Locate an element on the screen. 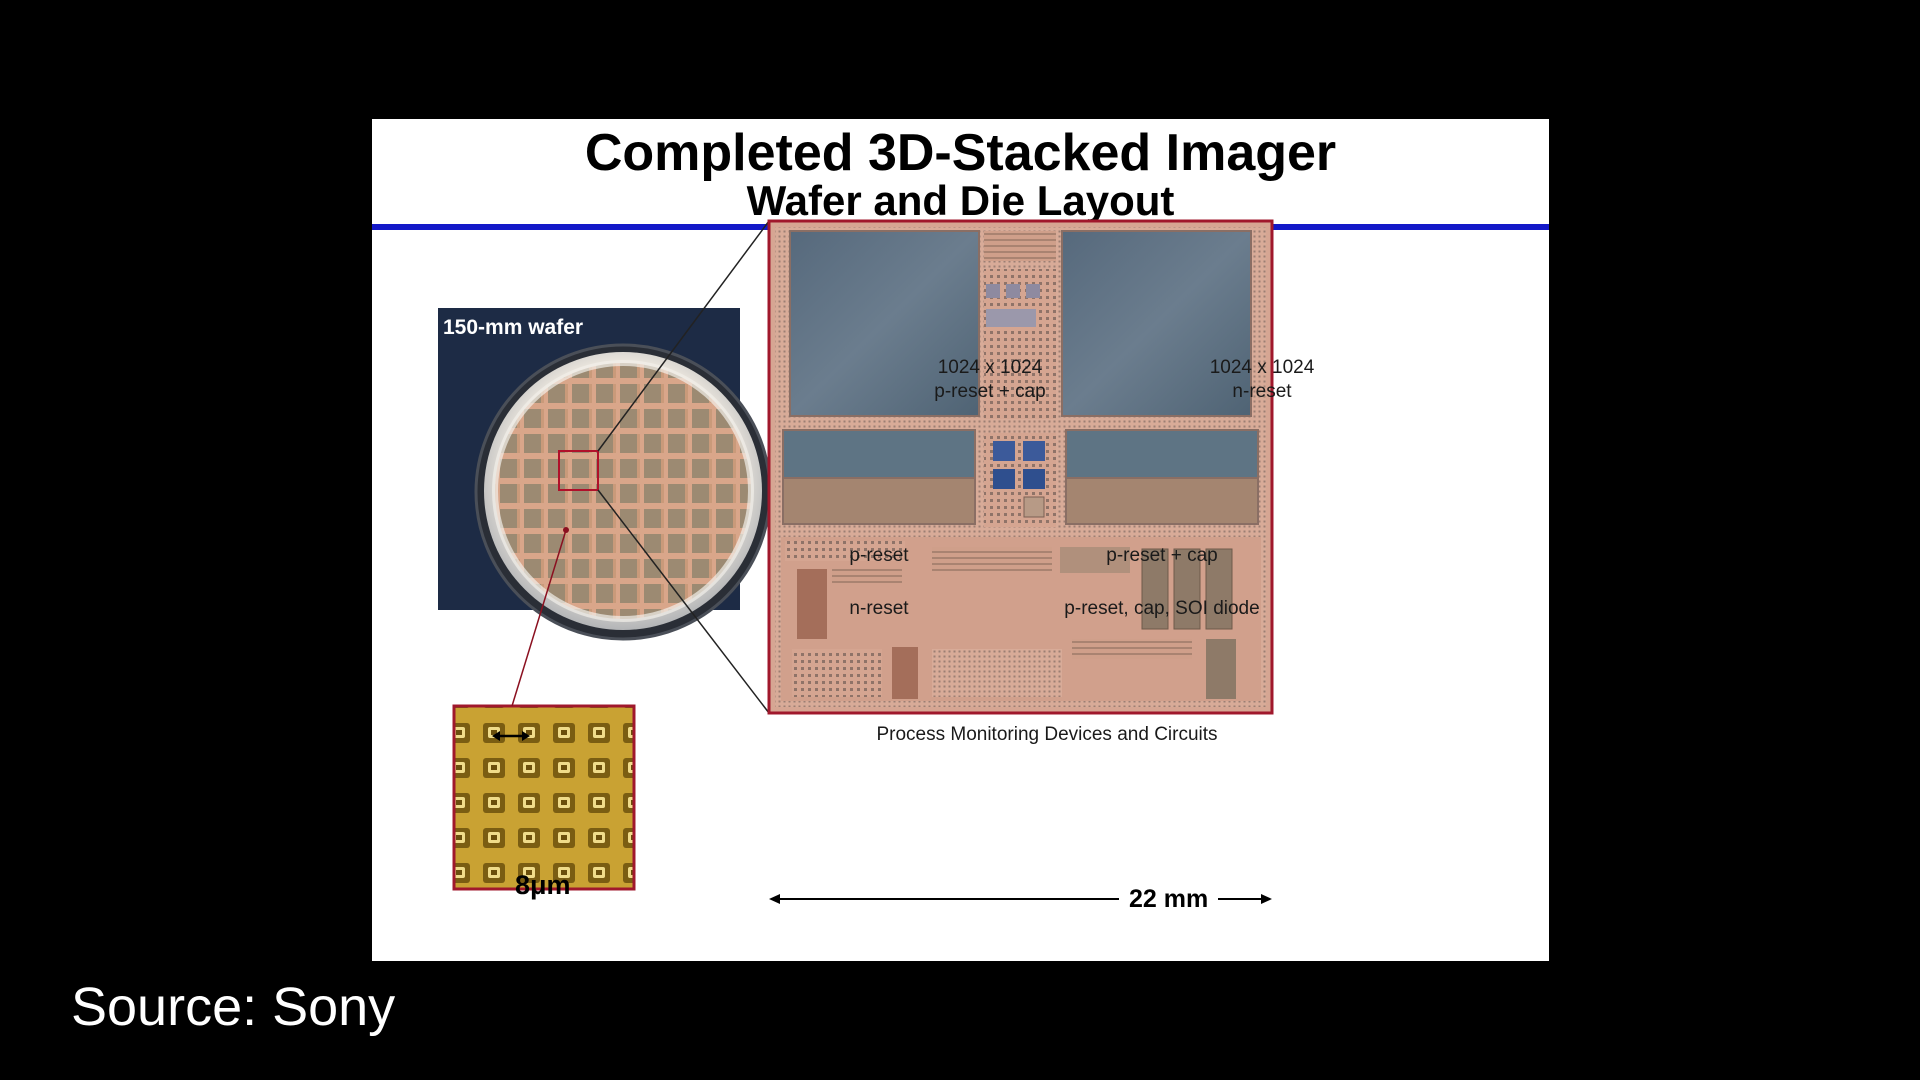  pixel-pitch-label: 8μm is located at coordinates (543, 885).